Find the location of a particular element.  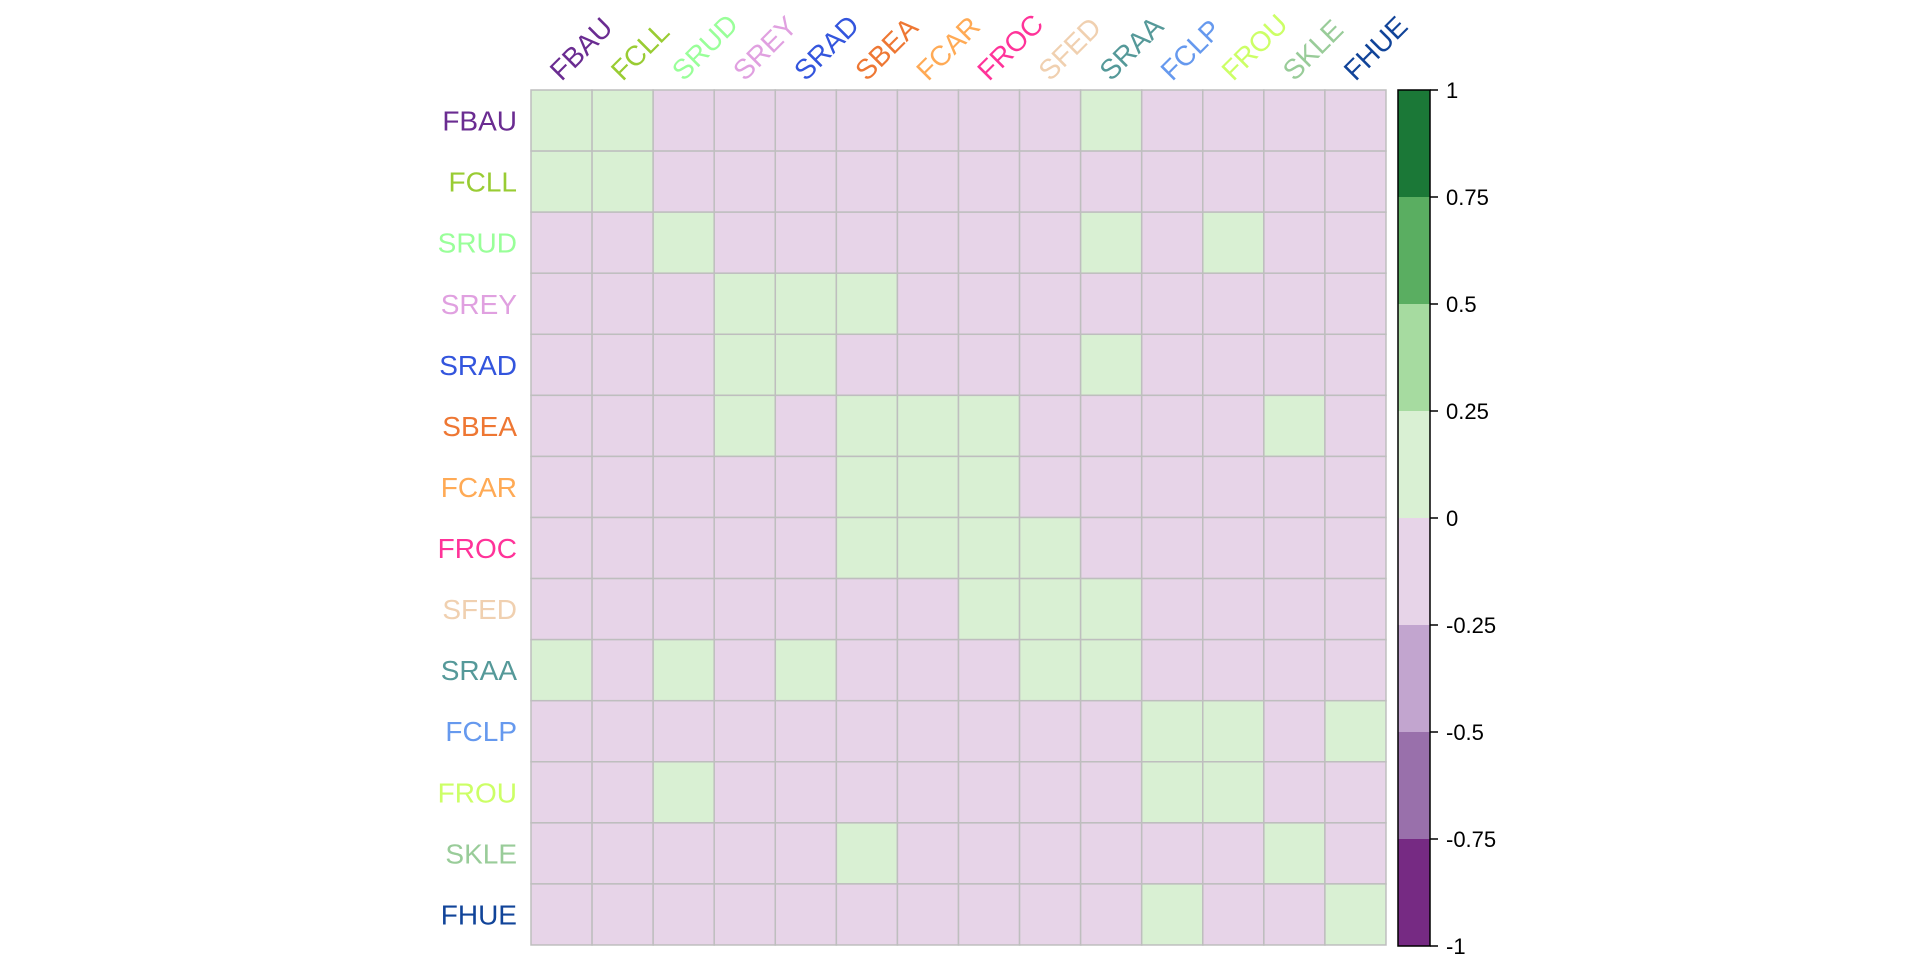

heatmap-cell-fhue-srud is located at coordinates (683, 914).